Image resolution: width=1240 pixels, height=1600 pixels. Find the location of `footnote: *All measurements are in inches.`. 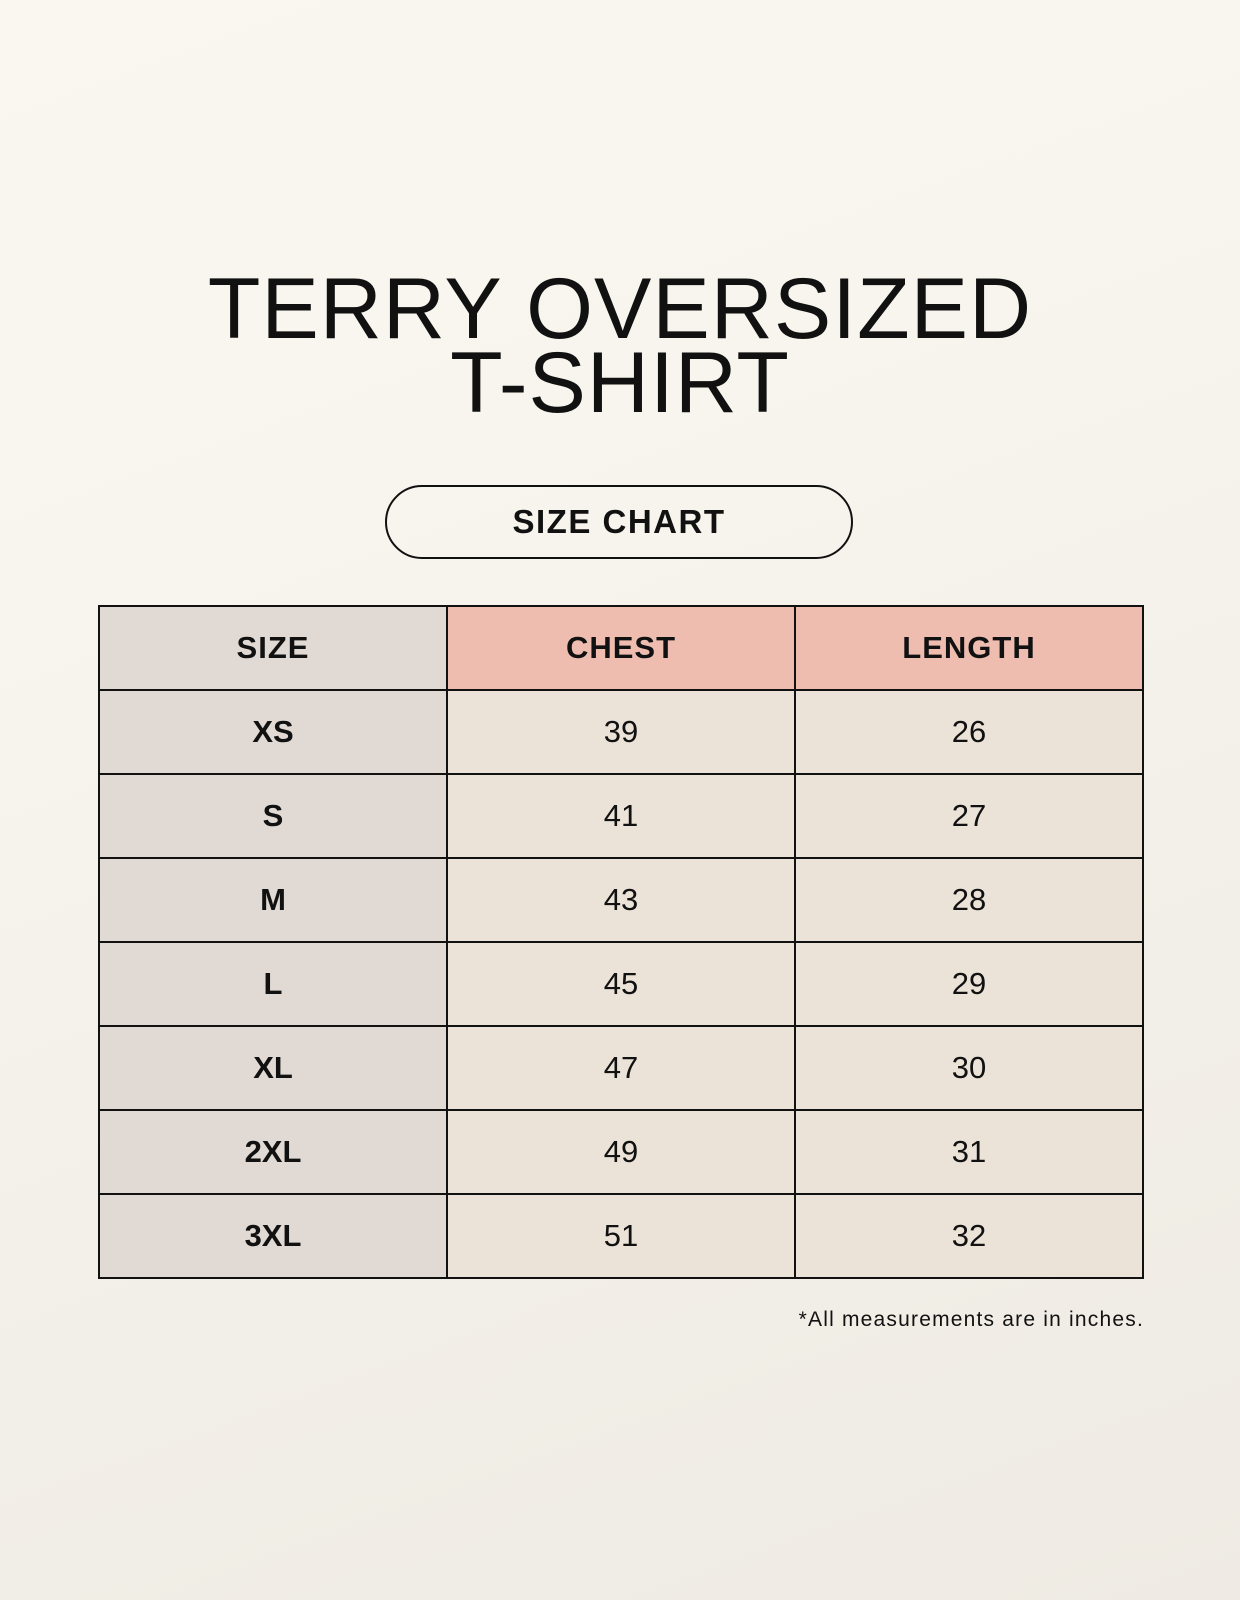

footnote: *All measurements are in inches. is located at coordinates (971, 1319).